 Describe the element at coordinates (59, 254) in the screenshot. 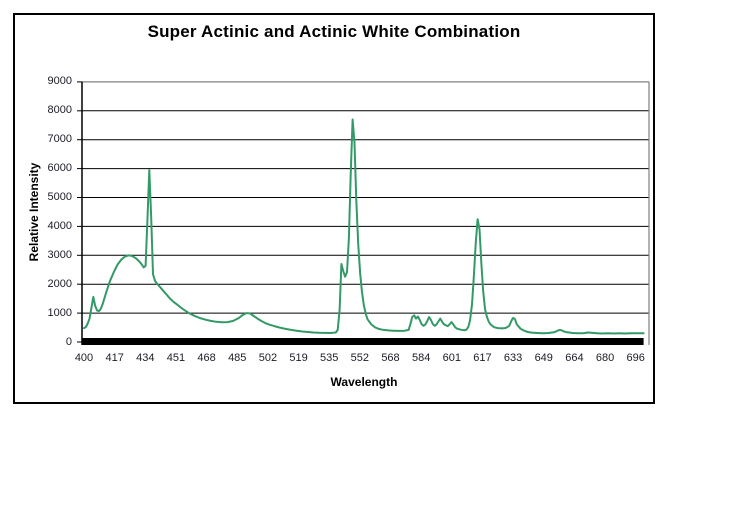

I see `y-tick-label: 3000` at that location.